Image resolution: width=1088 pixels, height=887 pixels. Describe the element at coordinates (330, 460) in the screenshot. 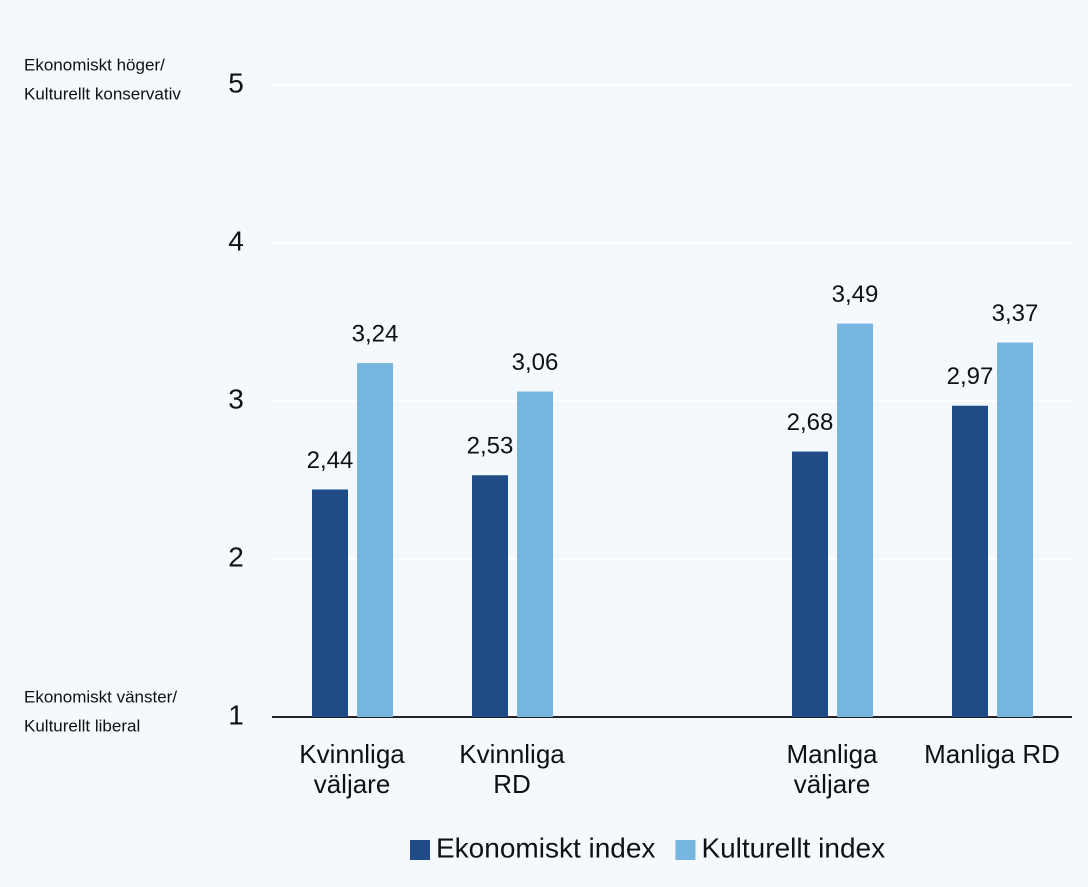

I see `data-label: 2,44` at that location.